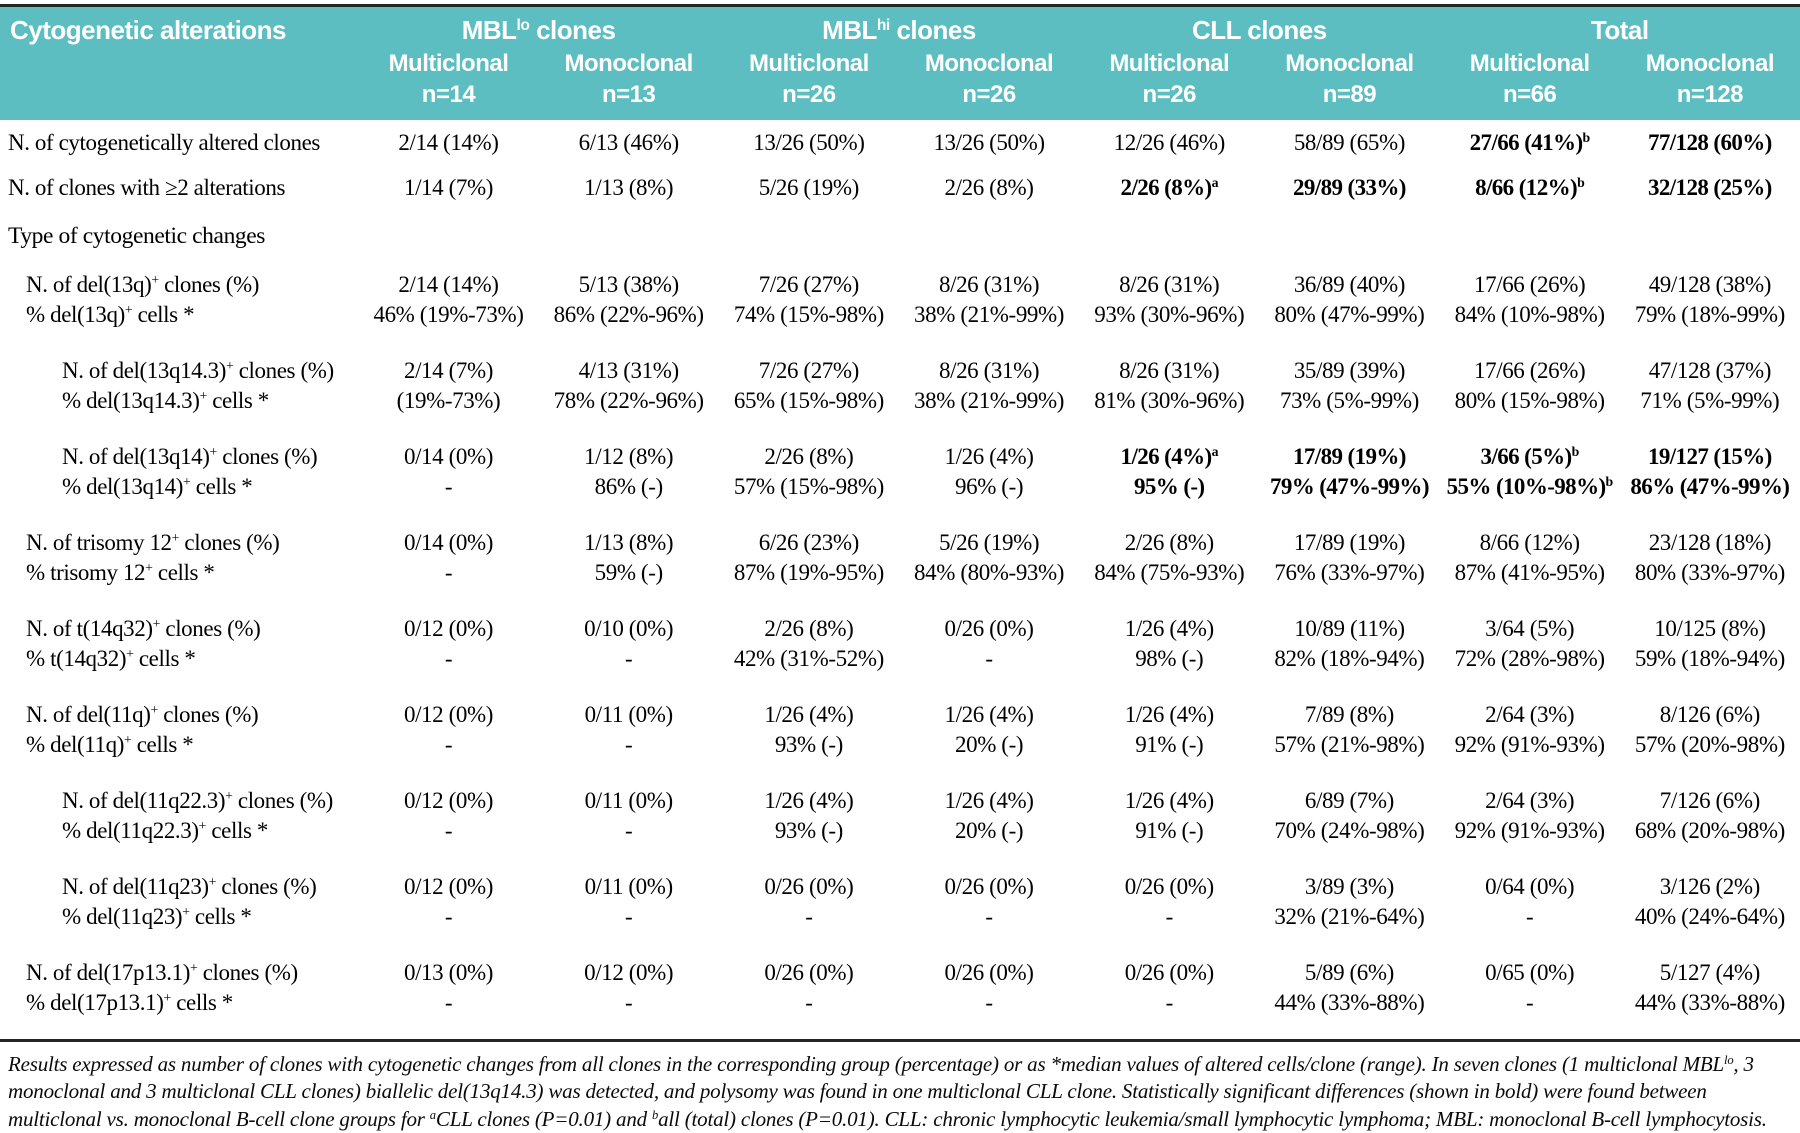 The image size is (1800, 1133). What do you see at coordinates (989, 63) in the screenshot?
I see `subcolumn-type: Monoclonal` at bounding box center [989, 63].